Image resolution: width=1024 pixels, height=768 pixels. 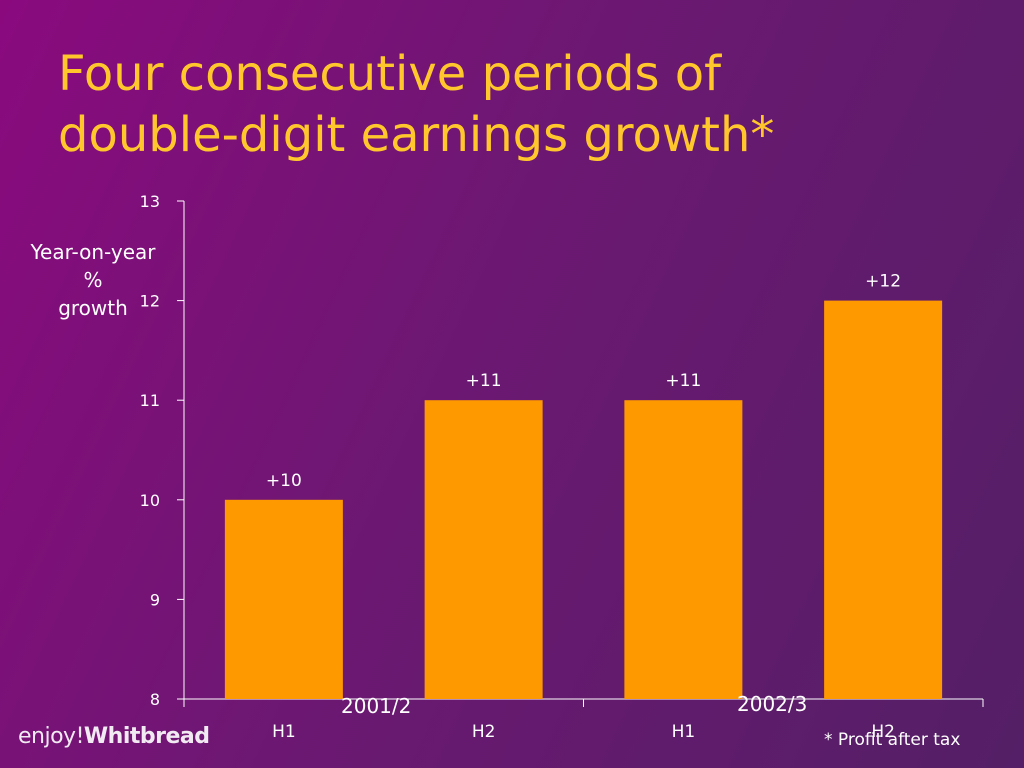 What do you see at coordinates (150, 400) in the screenshot?
I see `y-tick-label-3: 11` at bounding box center [150, 400].